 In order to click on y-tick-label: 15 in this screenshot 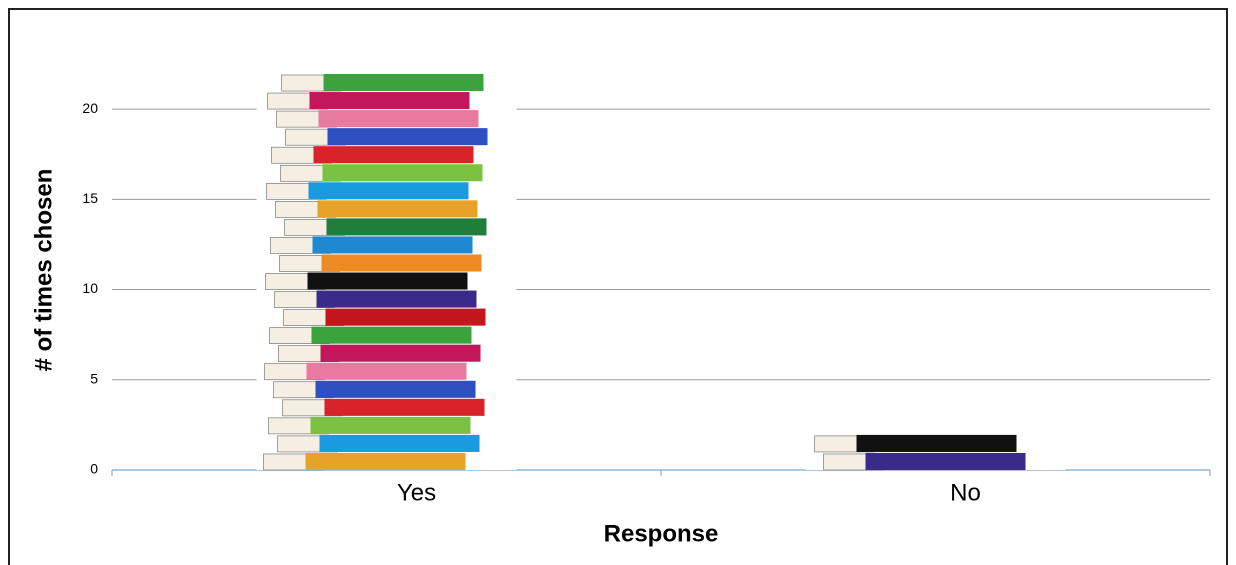, I will do `click(90, 198)`.